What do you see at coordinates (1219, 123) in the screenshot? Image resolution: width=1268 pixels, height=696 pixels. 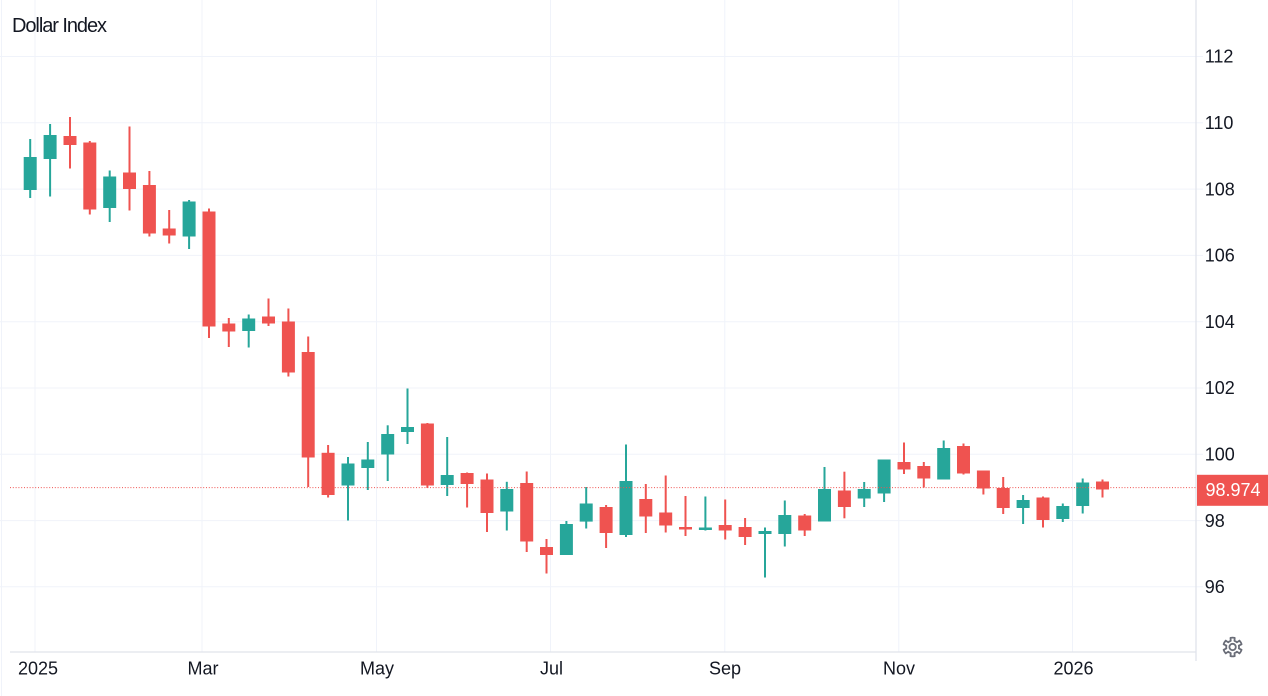 I see `svg-text: 110` at bounding box center [1219, 123].